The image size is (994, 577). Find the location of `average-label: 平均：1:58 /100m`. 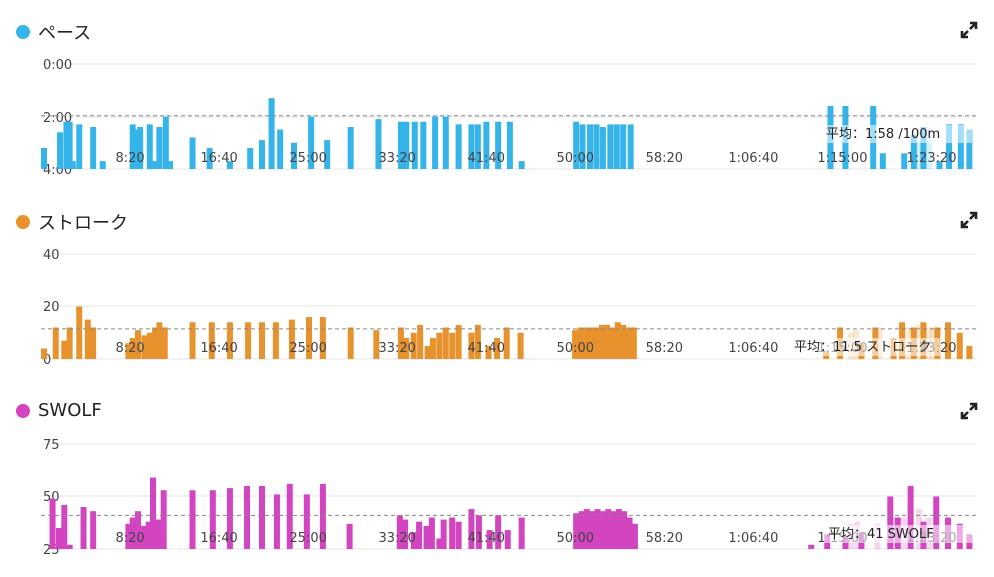

average-label: 平均：1:58 /100m is located at coordinates (883, 134).